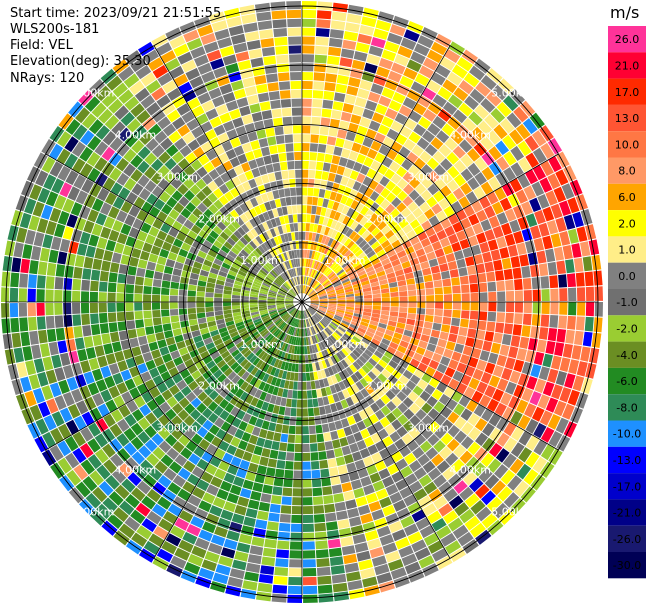 The image size is (647, 607). What do you see at coordinates (470, 469) in the screenshot?
I see `range-ring-label: 4.00km` at bounding box center [470, 469].